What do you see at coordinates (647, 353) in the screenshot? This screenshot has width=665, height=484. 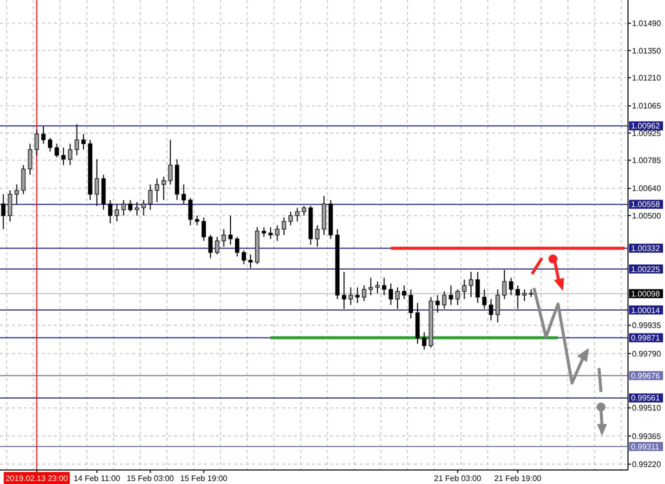 I see `y-tick-label: 0.99790` at bounding box center [647, 353].